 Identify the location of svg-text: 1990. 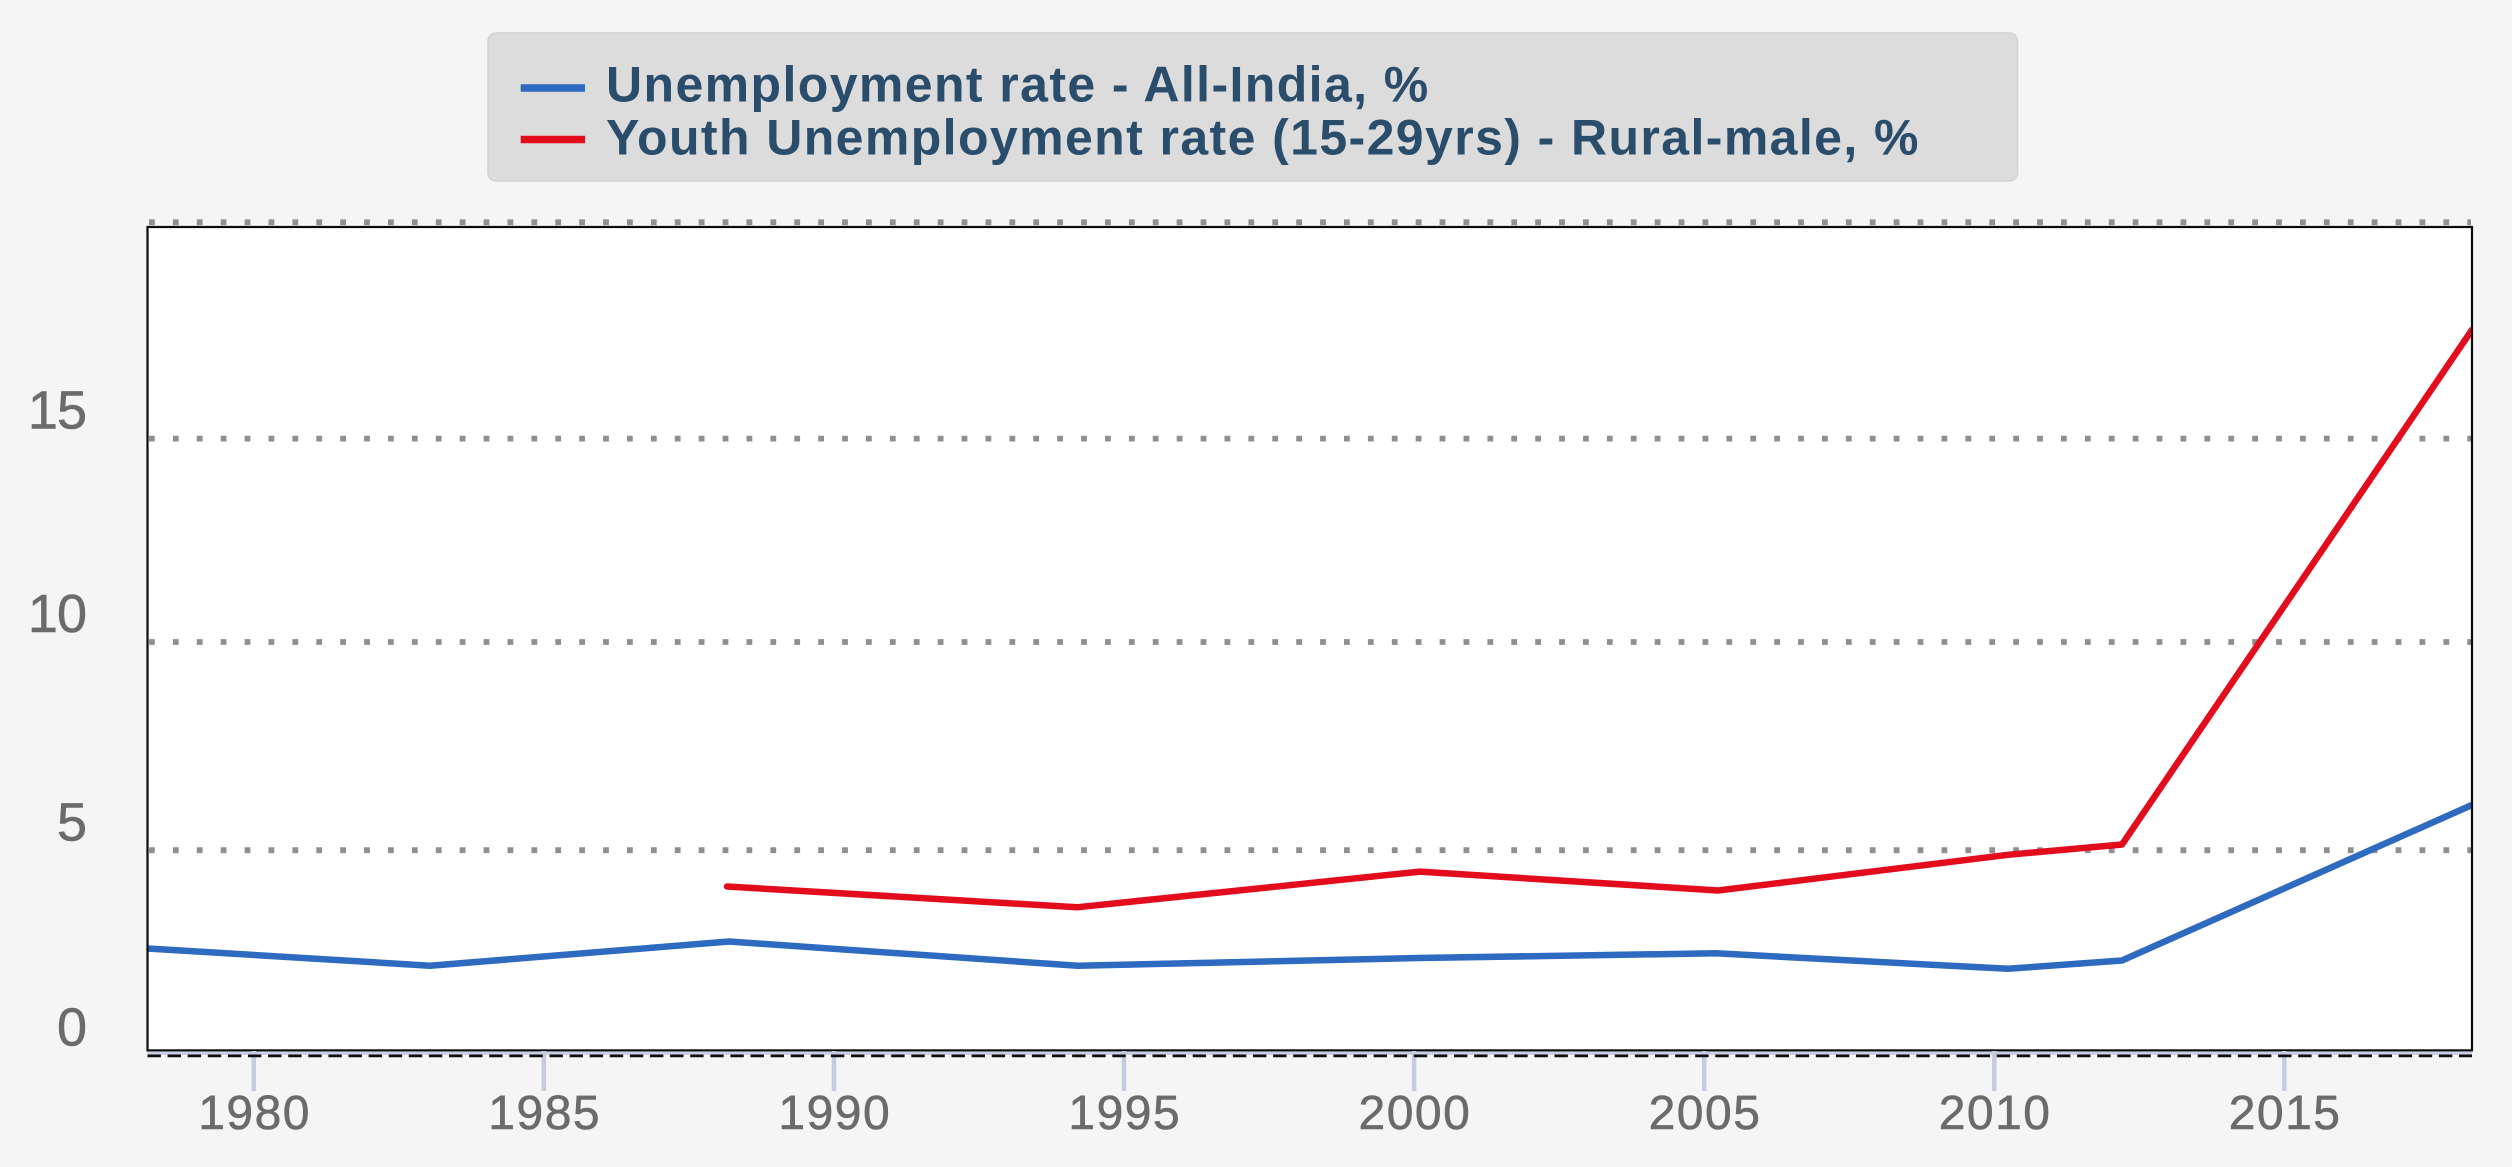
(834, 1113).